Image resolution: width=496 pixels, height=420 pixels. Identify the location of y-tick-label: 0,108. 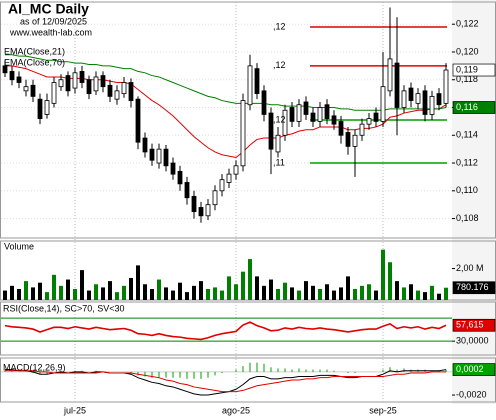
(467, 218).